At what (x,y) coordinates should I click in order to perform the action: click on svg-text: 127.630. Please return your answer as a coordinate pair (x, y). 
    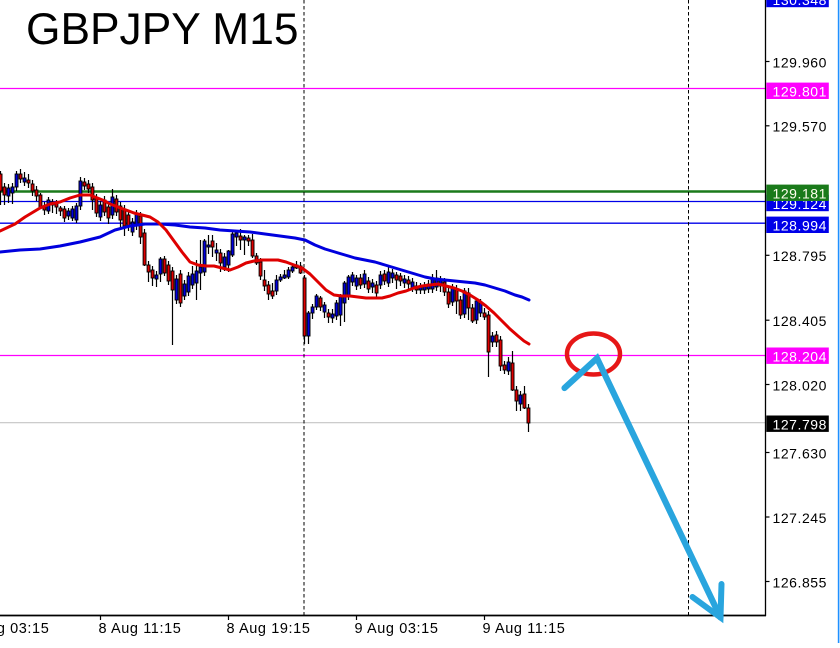
    Looking at the image, I should click on (800, 453).